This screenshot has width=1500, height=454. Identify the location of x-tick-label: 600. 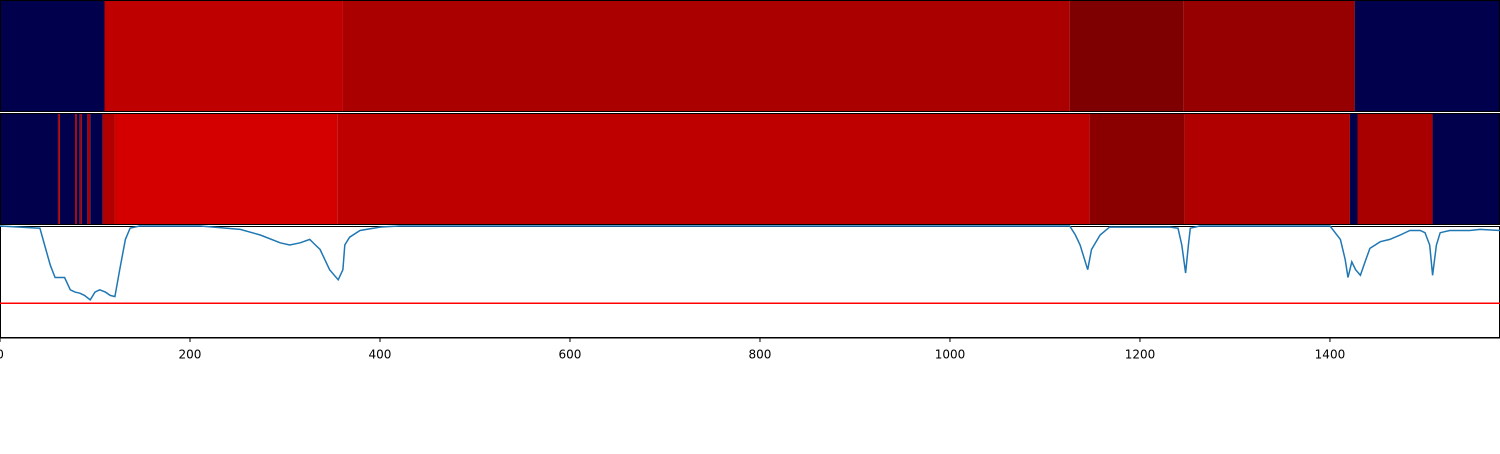
(570, 355).